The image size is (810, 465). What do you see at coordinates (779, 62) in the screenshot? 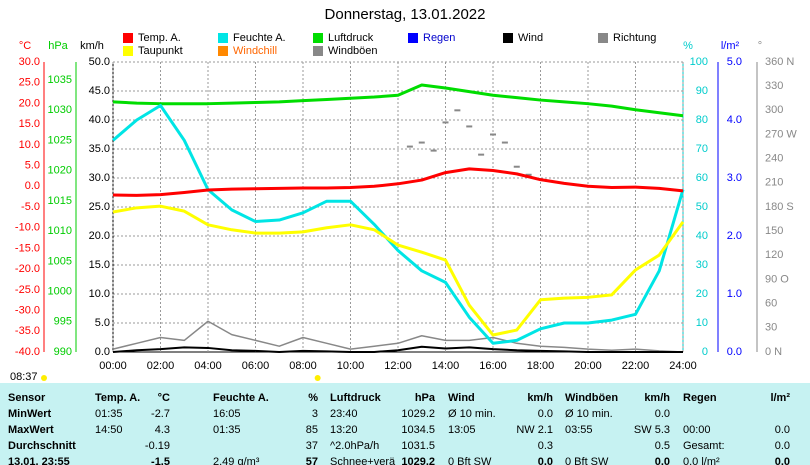
I see `y-tick-label: 360 N` at bounding box center [779, 62].